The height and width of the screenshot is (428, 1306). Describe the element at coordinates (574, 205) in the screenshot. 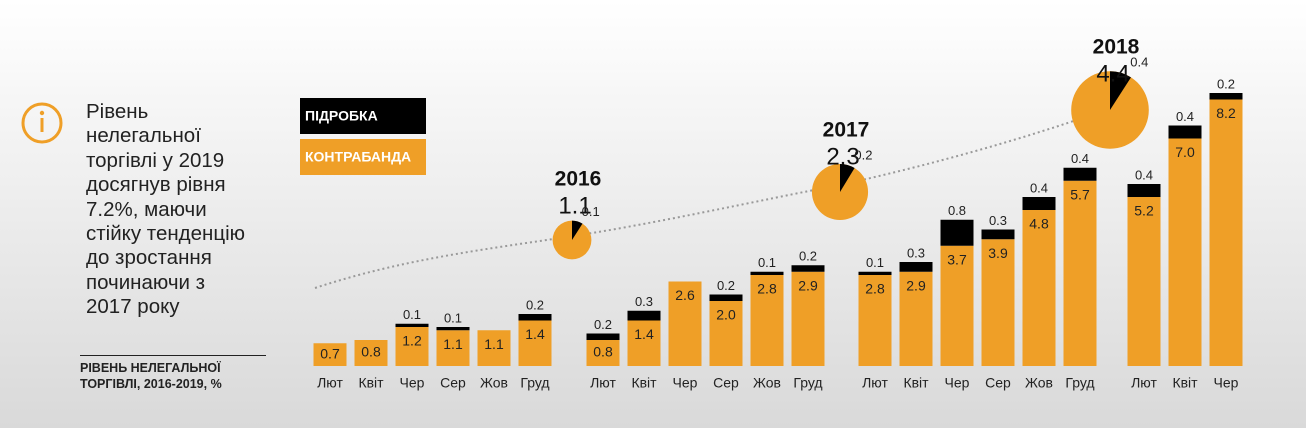

I see `pie-total: 1.1` at that location.